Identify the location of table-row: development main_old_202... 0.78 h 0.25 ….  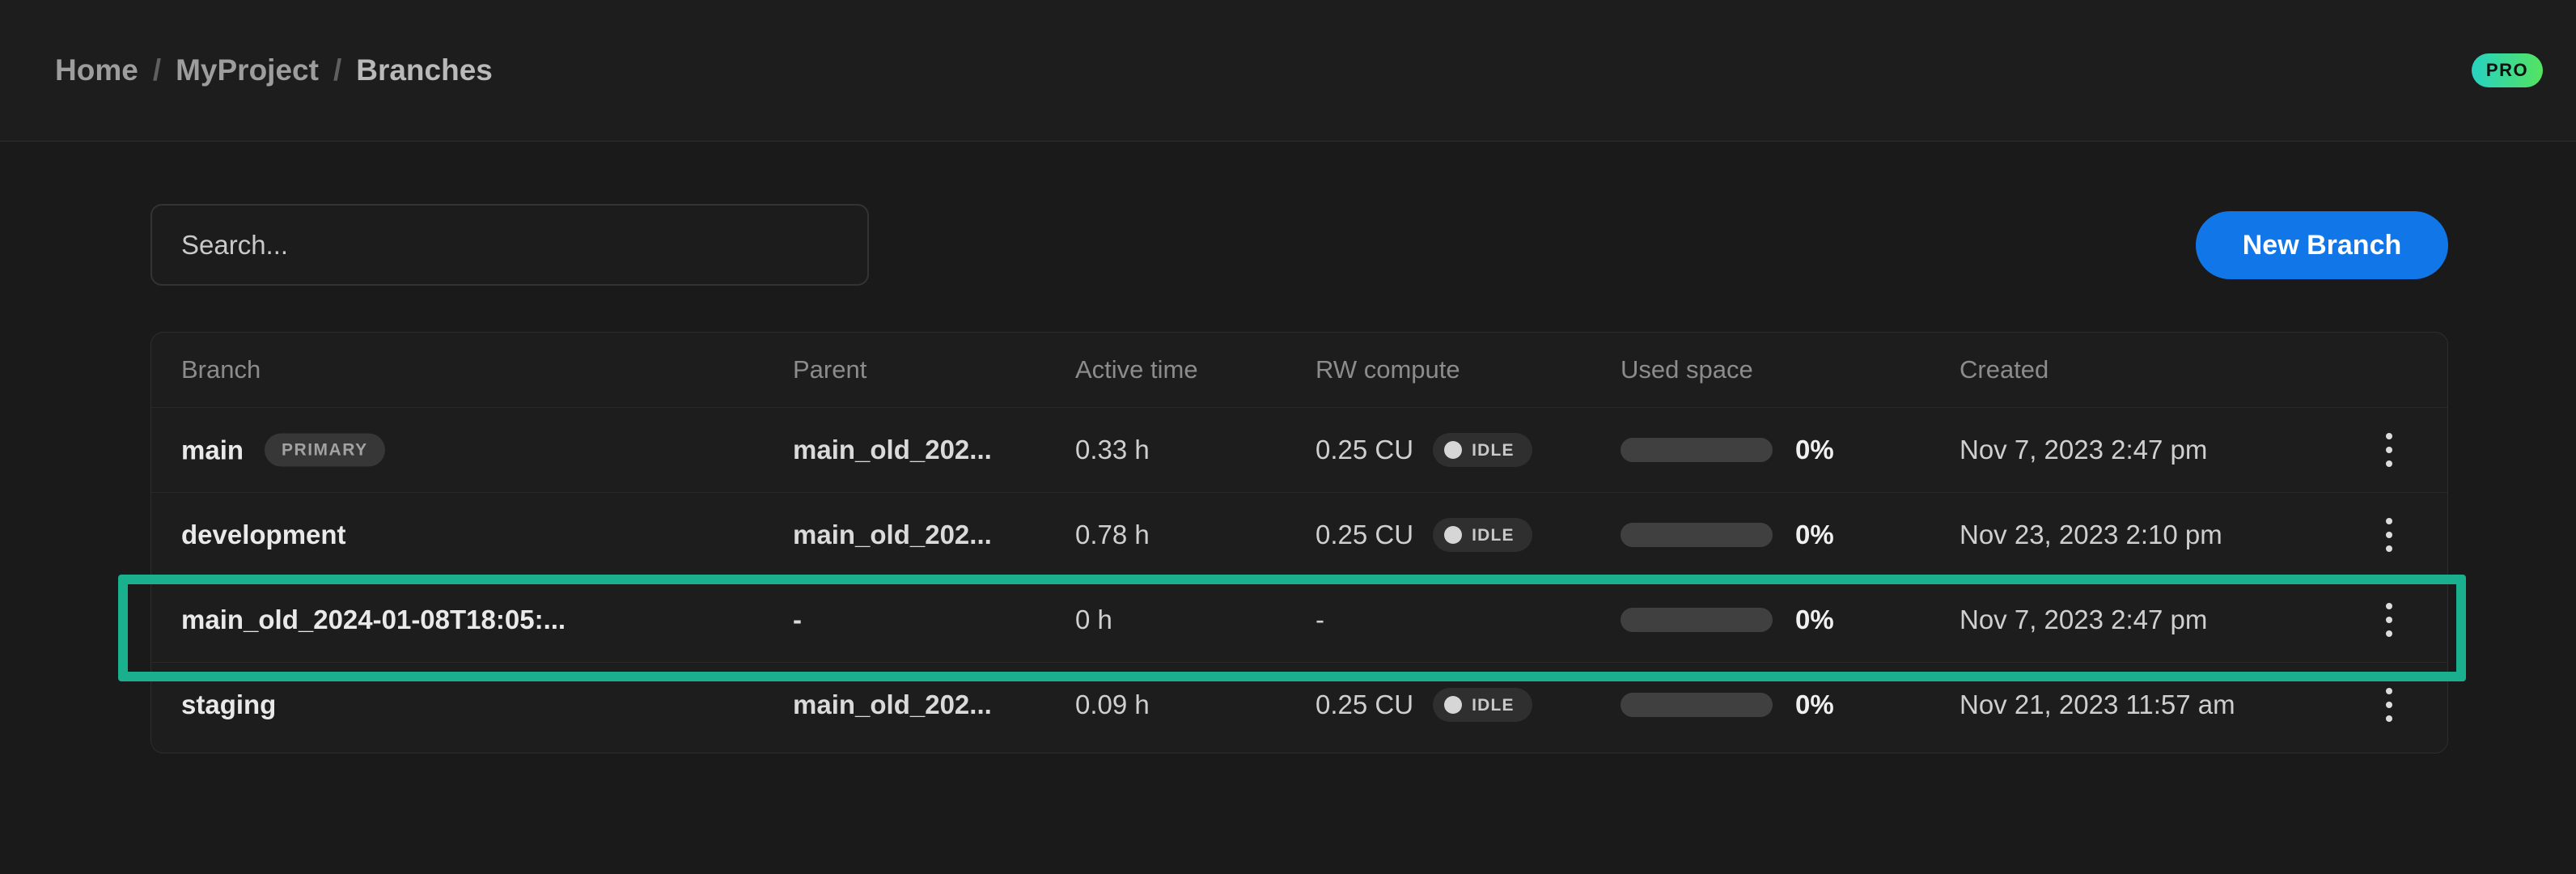
(1299, 534).